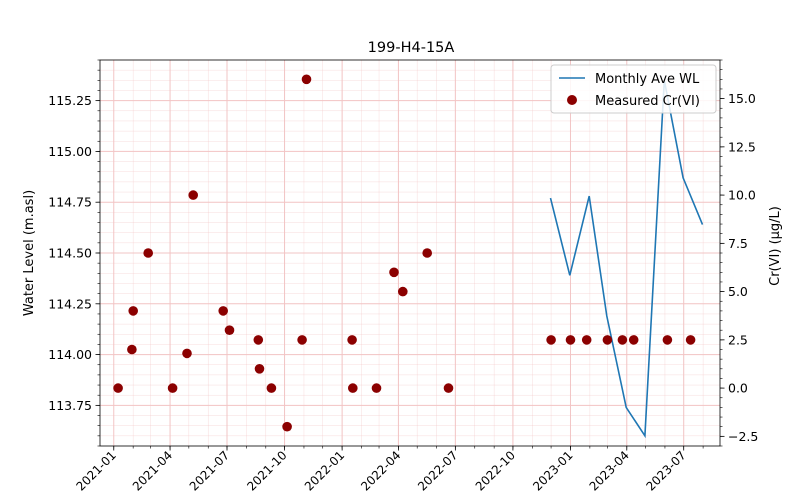  I want to click on y-right-tick-label: 2.5, so click(738, 339).